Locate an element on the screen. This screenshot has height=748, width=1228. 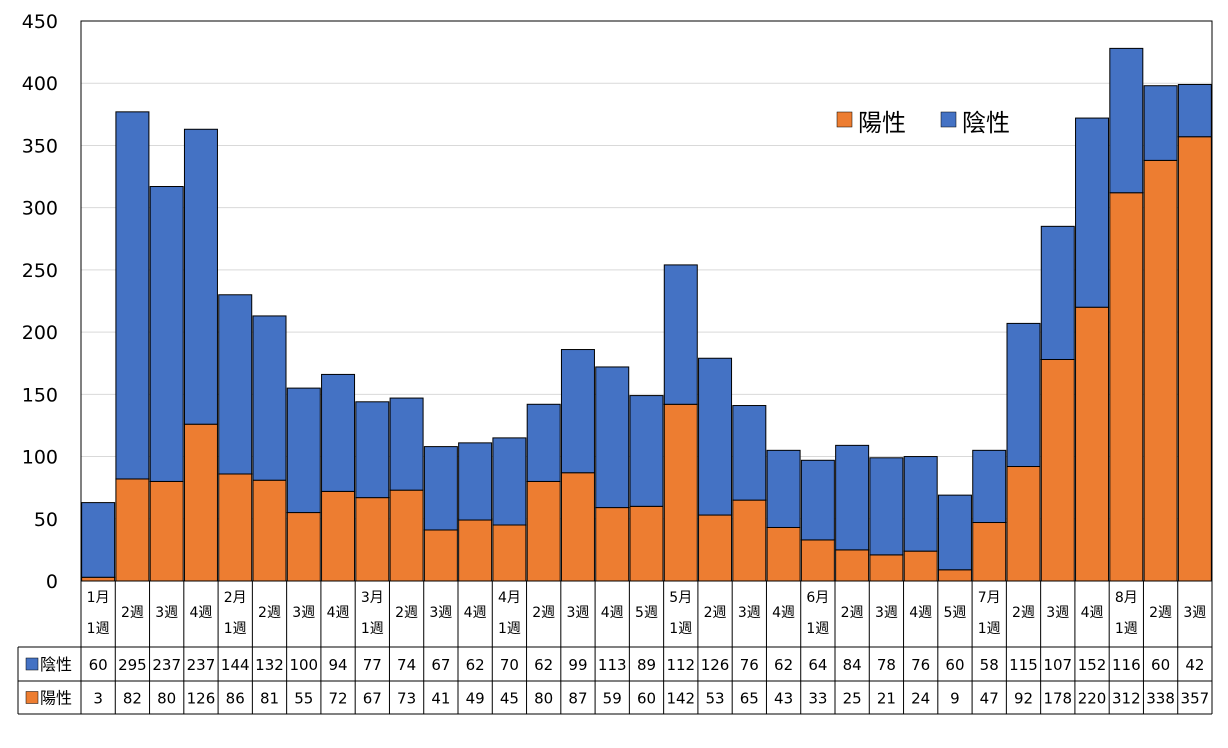
table-value: 45 is located at coordinates (509, 699).